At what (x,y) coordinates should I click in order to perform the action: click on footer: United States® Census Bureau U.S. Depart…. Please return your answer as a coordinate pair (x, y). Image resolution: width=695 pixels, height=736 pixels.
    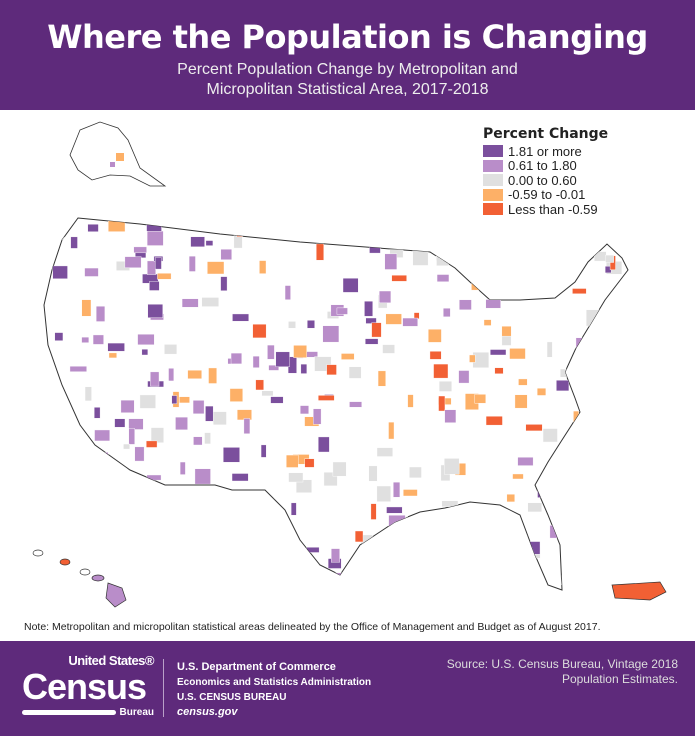
    Looking at the image, I should click on (347, 688).